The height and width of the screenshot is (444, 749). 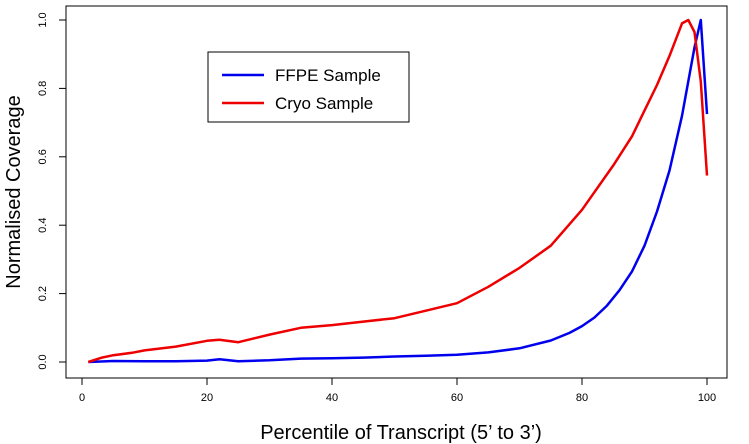 What do you see at coordinates (43, 293) in the screenshot?
I see `y-tick-label: 0.2` at bounding box center [43, 293].